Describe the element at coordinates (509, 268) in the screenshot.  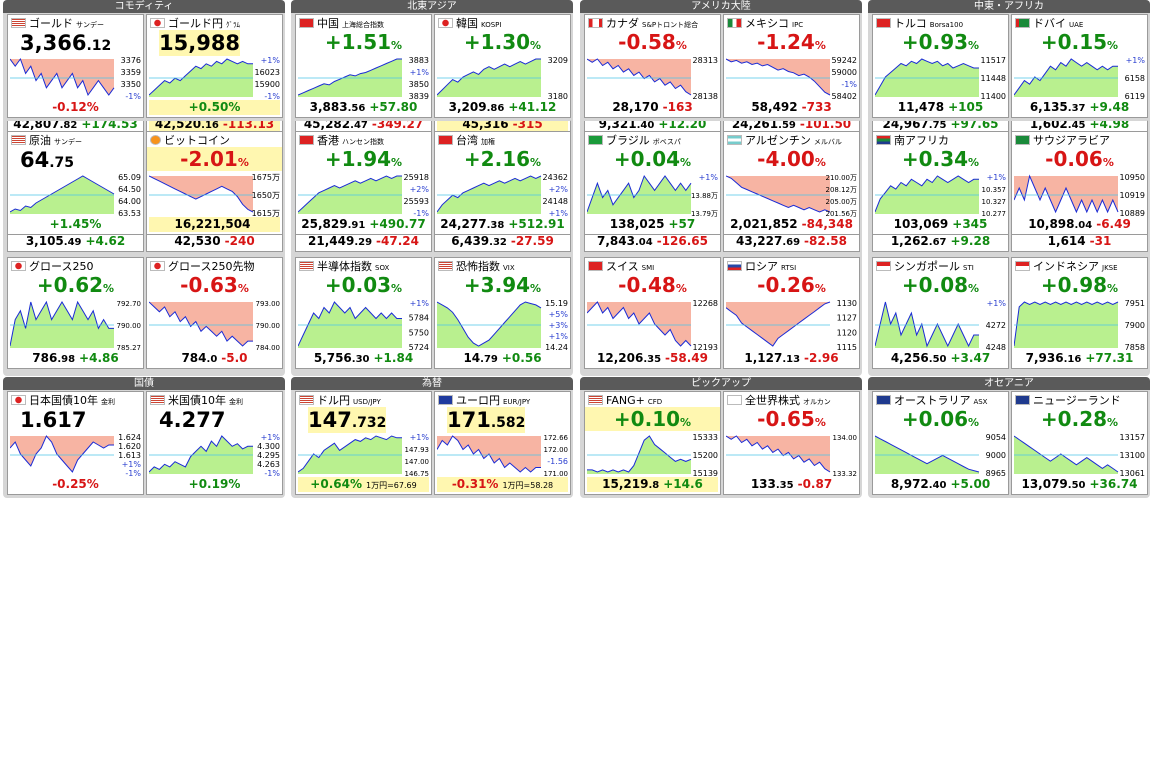
I see `tile-tag: VIX` at that location.